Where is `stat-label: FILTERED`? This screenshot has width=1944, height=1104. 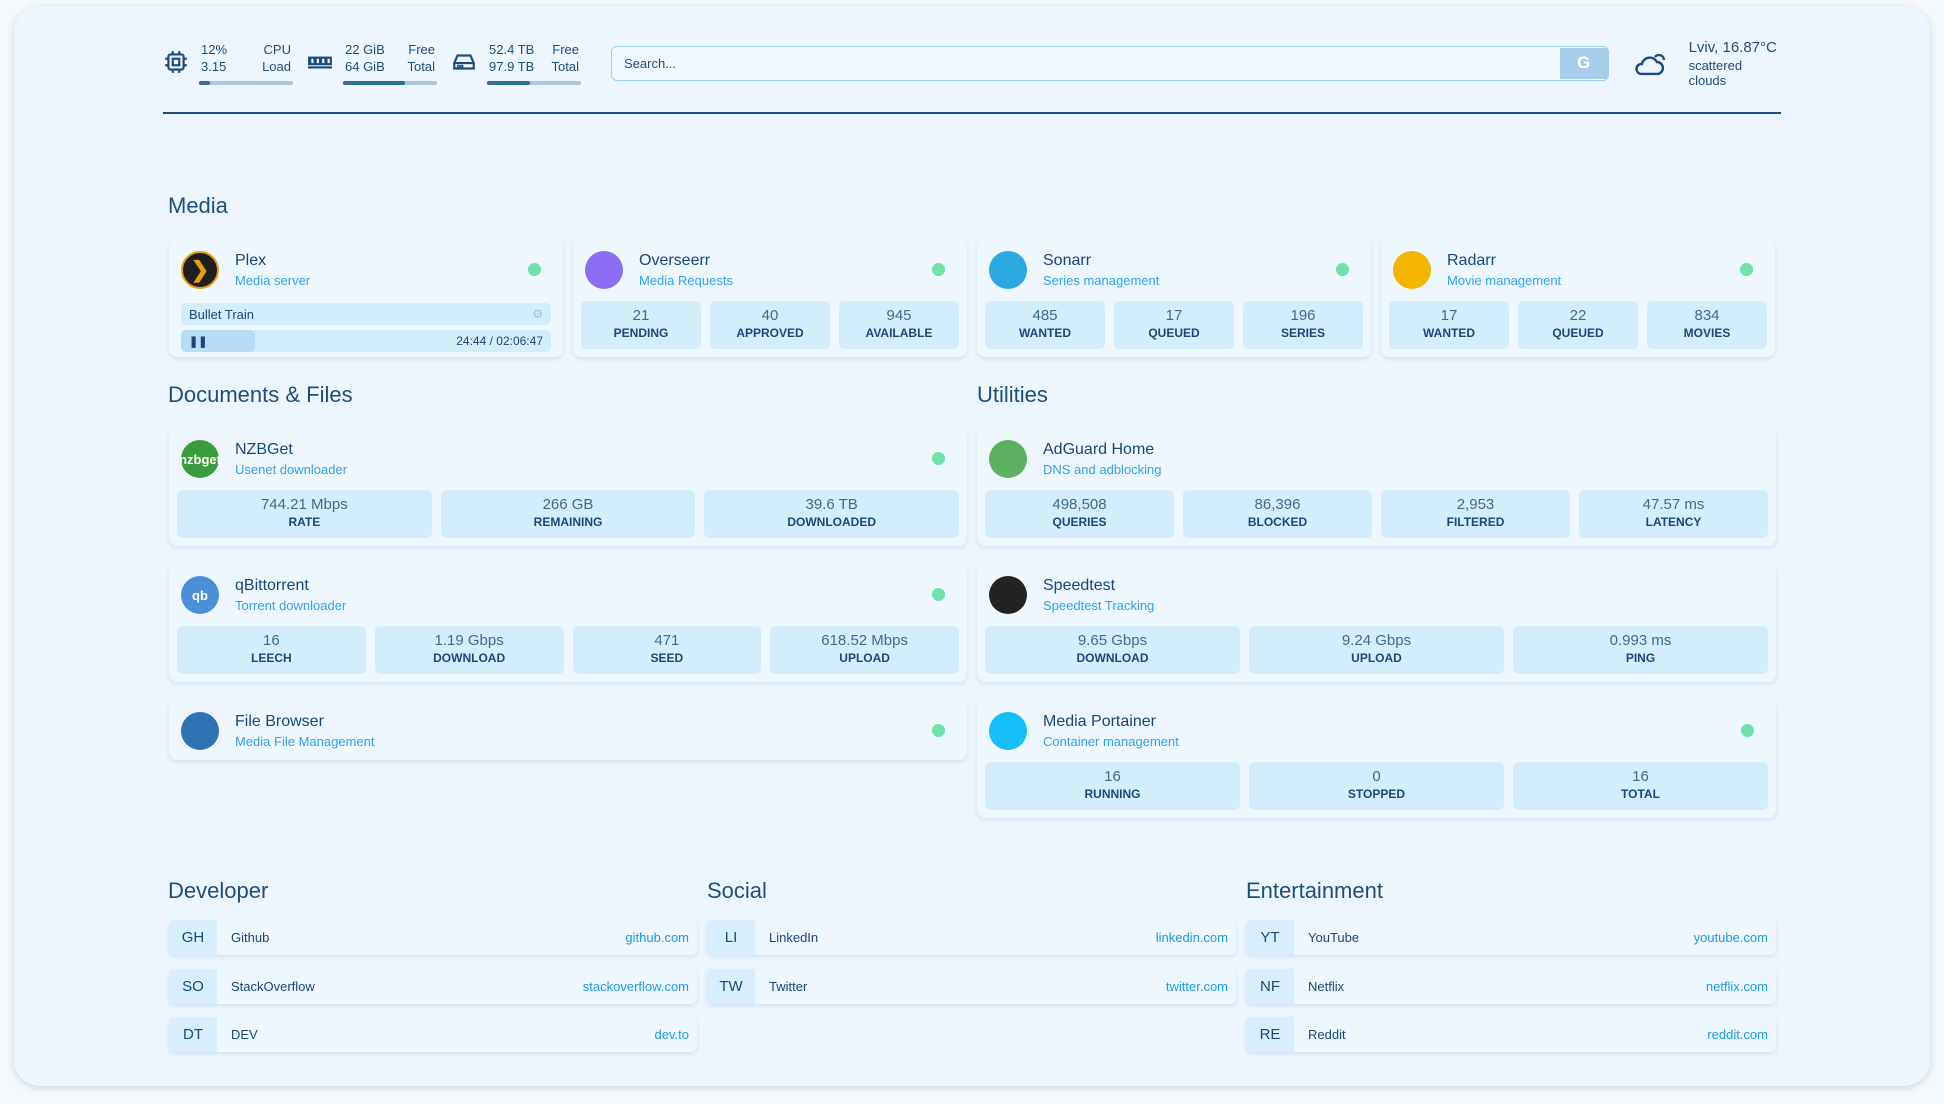 stat-label: FILTERED is located at coordinates (1475, 522).